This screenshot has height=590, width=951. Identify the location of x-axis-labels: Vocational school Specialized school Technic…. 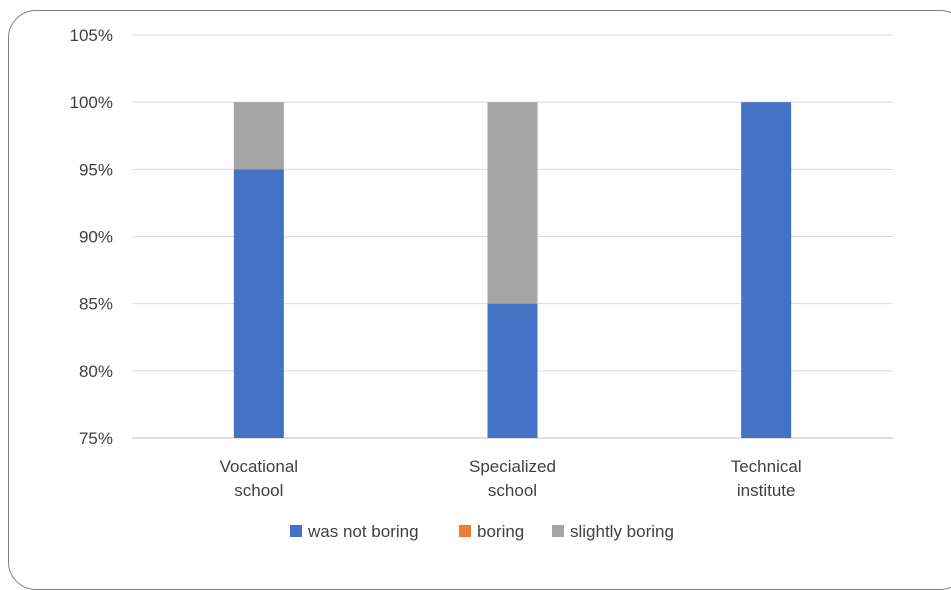
(511, 478).